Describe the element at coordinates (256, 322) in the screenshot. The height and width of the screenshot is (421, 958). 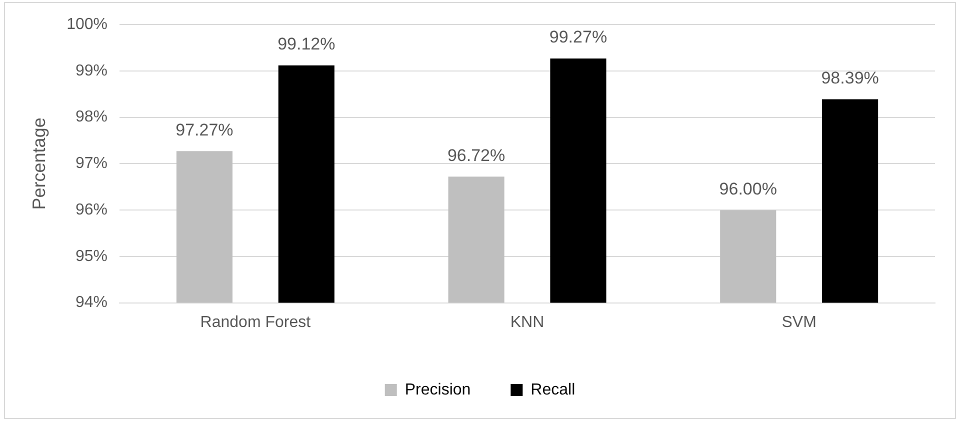
I see `x-tick-label: Random Forest` at that location.